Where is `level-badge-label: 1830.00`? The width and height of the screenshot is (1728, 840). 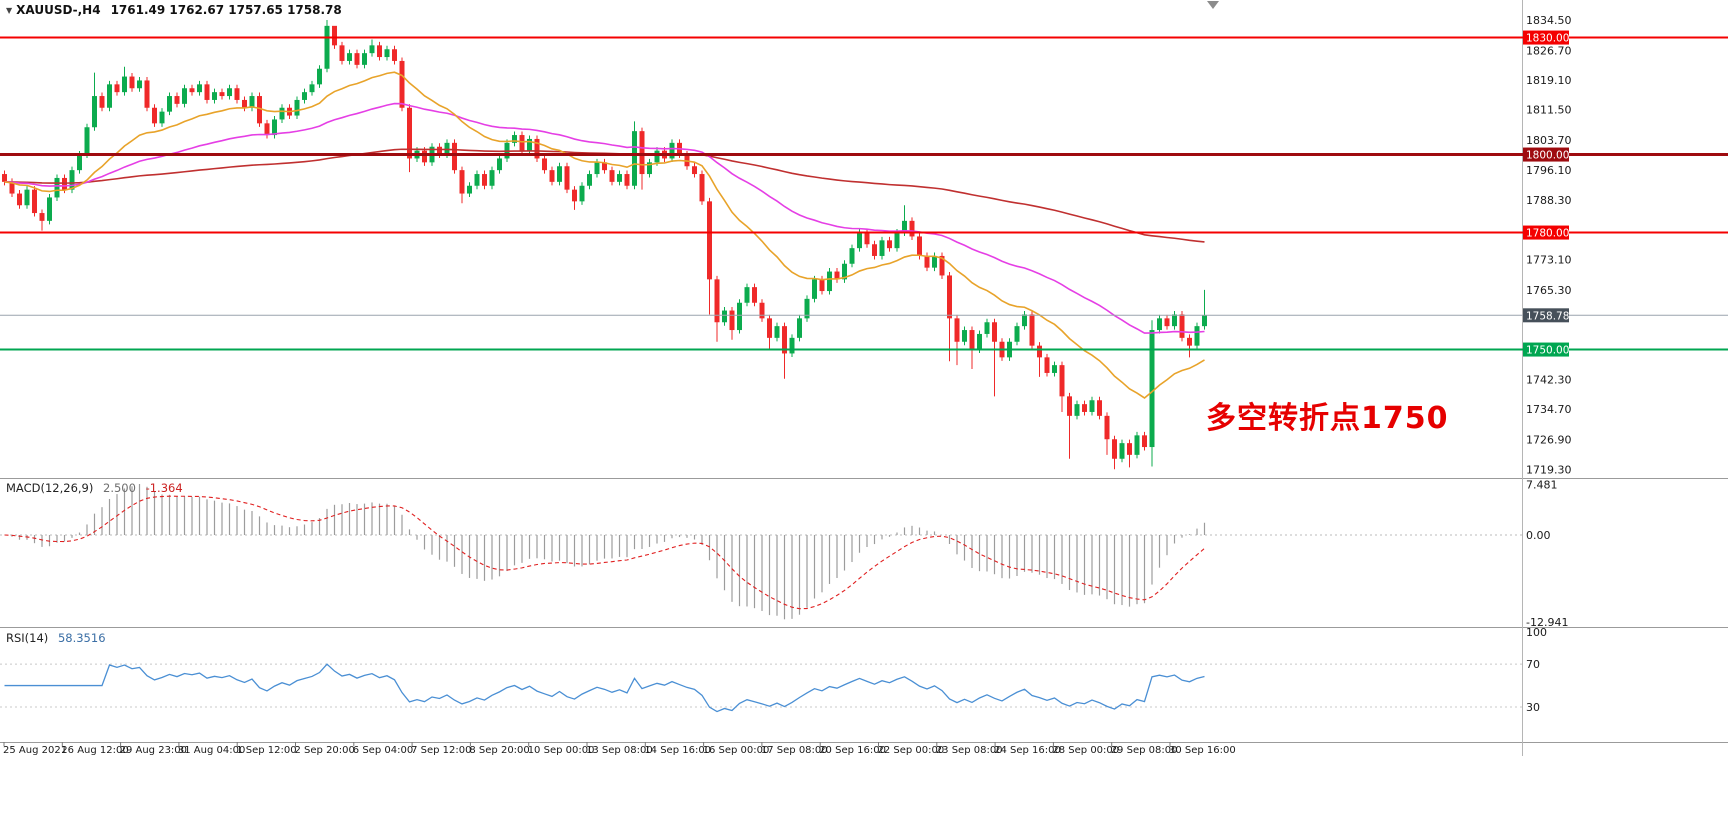
level-badge-label: 1830.00 is located at coordinates (1547, 39).